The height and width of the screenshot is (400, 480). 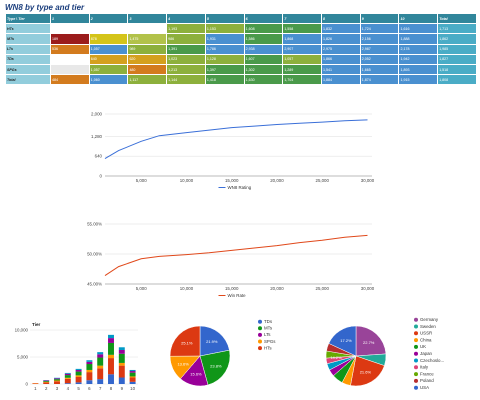 I want to click on table-cell: 2,907, so click(x=302, y=49).